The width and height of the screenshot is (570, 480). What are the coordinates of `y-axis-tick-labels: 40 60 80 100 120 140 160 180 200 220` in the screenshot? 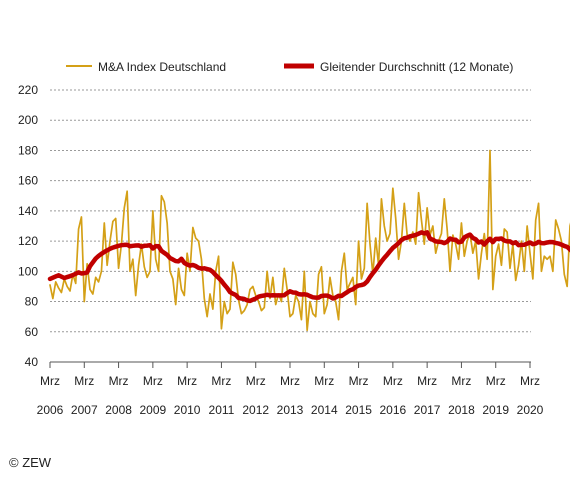 It's located at (28, 226).